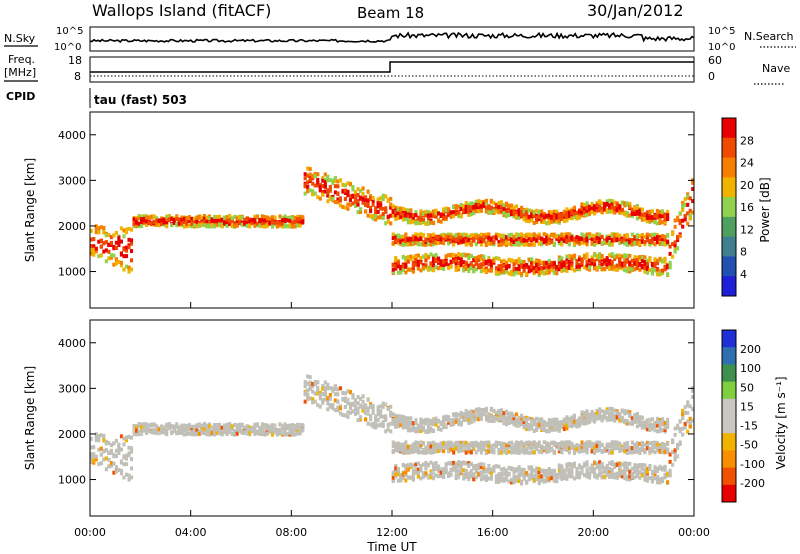  I want to click on nsearch-tick-top: 10^5, so click(721, 31).